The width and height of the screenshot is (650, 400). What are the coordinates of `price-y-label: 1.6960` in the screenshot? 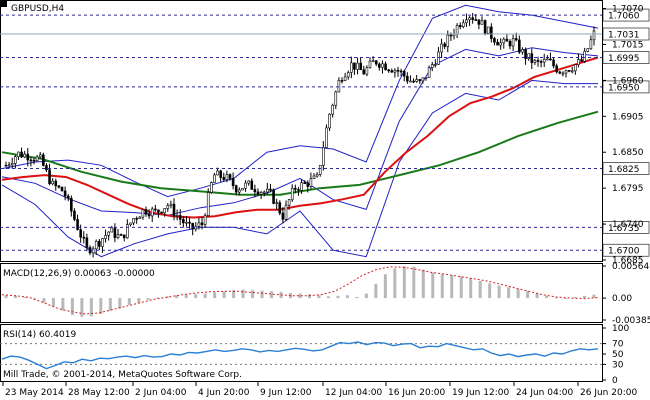 It's located at (628, 81).